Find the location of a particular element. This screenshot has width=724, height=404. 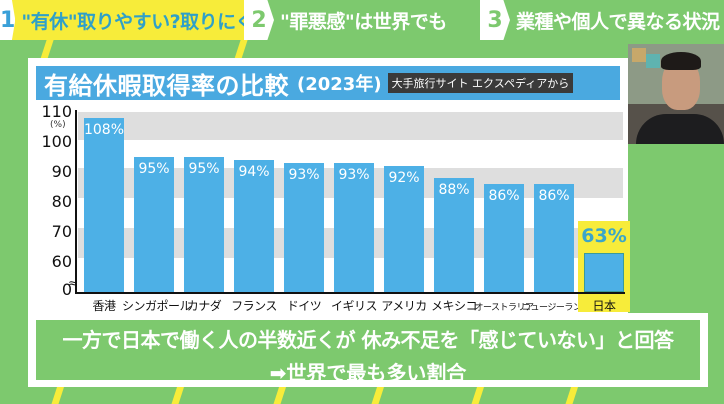

topic-2-label: "罪悪感"は世界でも is located at coordinates (363, 21).